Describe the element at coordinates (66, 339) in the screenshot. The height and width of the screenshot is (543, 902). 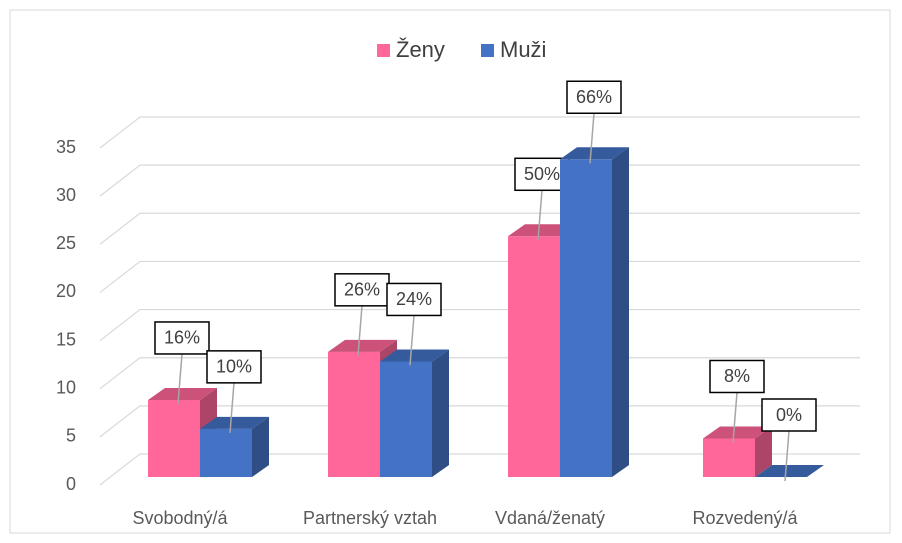
I see `y-tick-label: 15` at that location.